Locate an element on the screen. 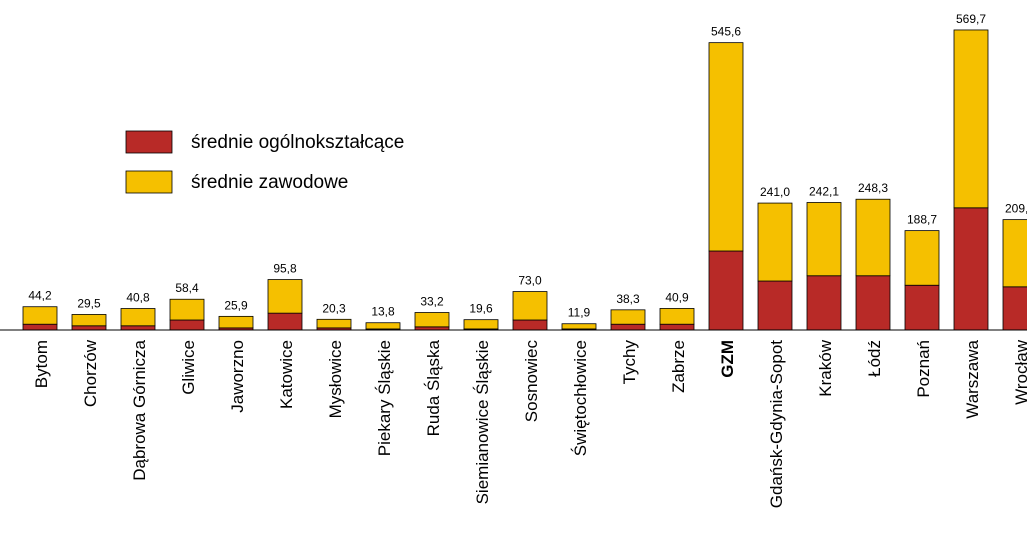  x-tick-label: Kraków is located at coordinates (825, 367).